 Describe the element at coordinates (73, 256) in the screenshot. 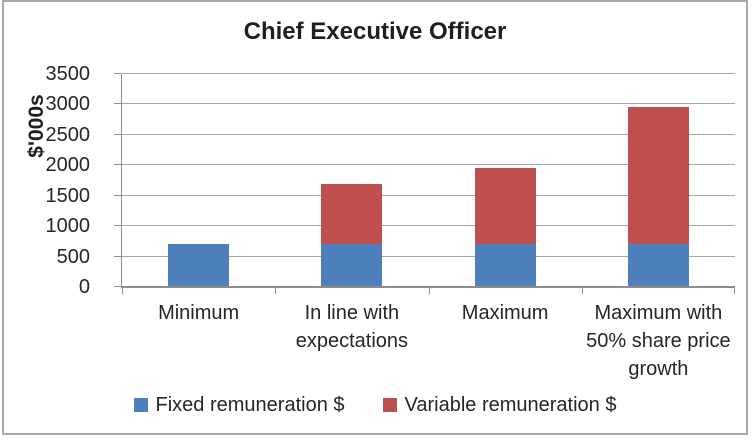

I see `y-tick-label: 500` at that location.